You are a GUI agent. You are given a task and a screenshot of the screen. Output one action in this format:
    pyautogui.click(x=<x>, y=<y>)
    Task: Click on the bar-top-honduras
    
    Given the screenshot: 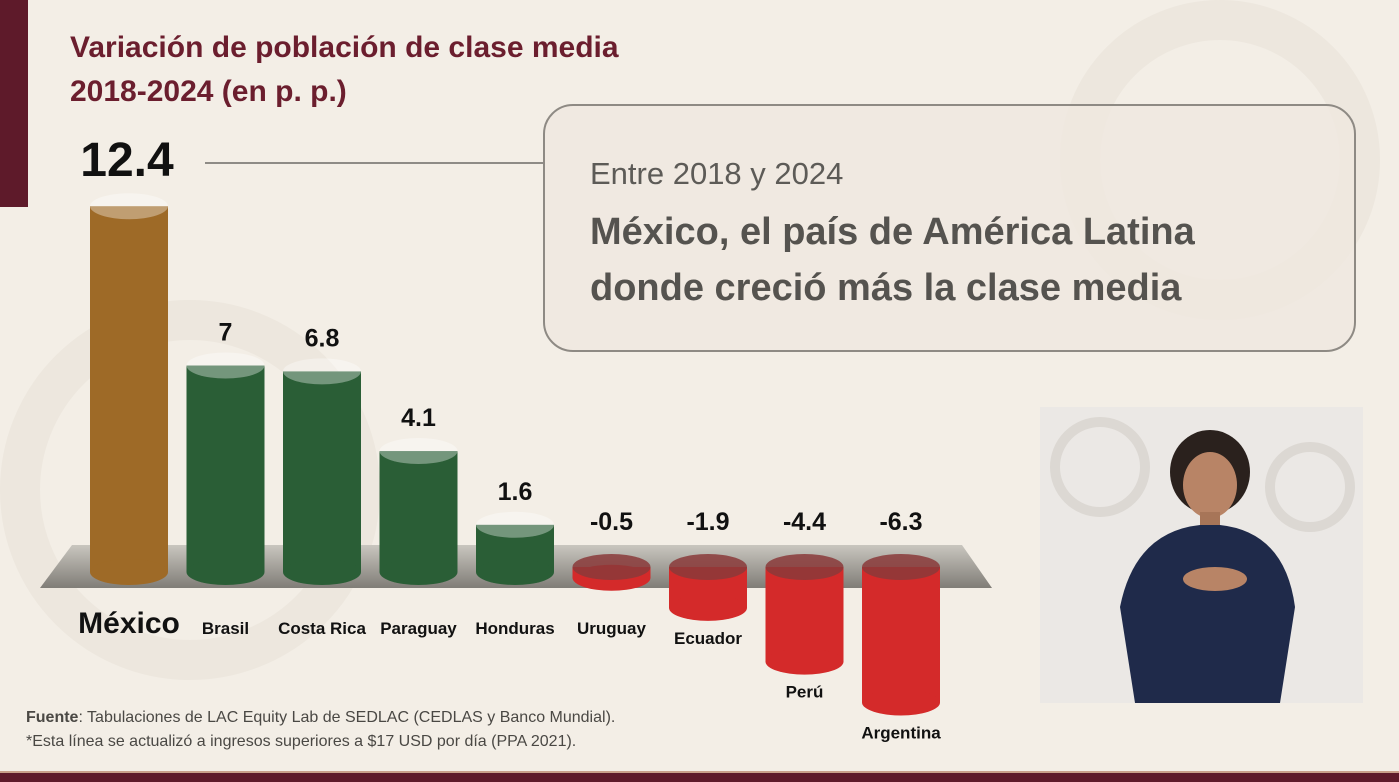 What is the action you would take?
    pyautogui.click(x=515, y=524)
    